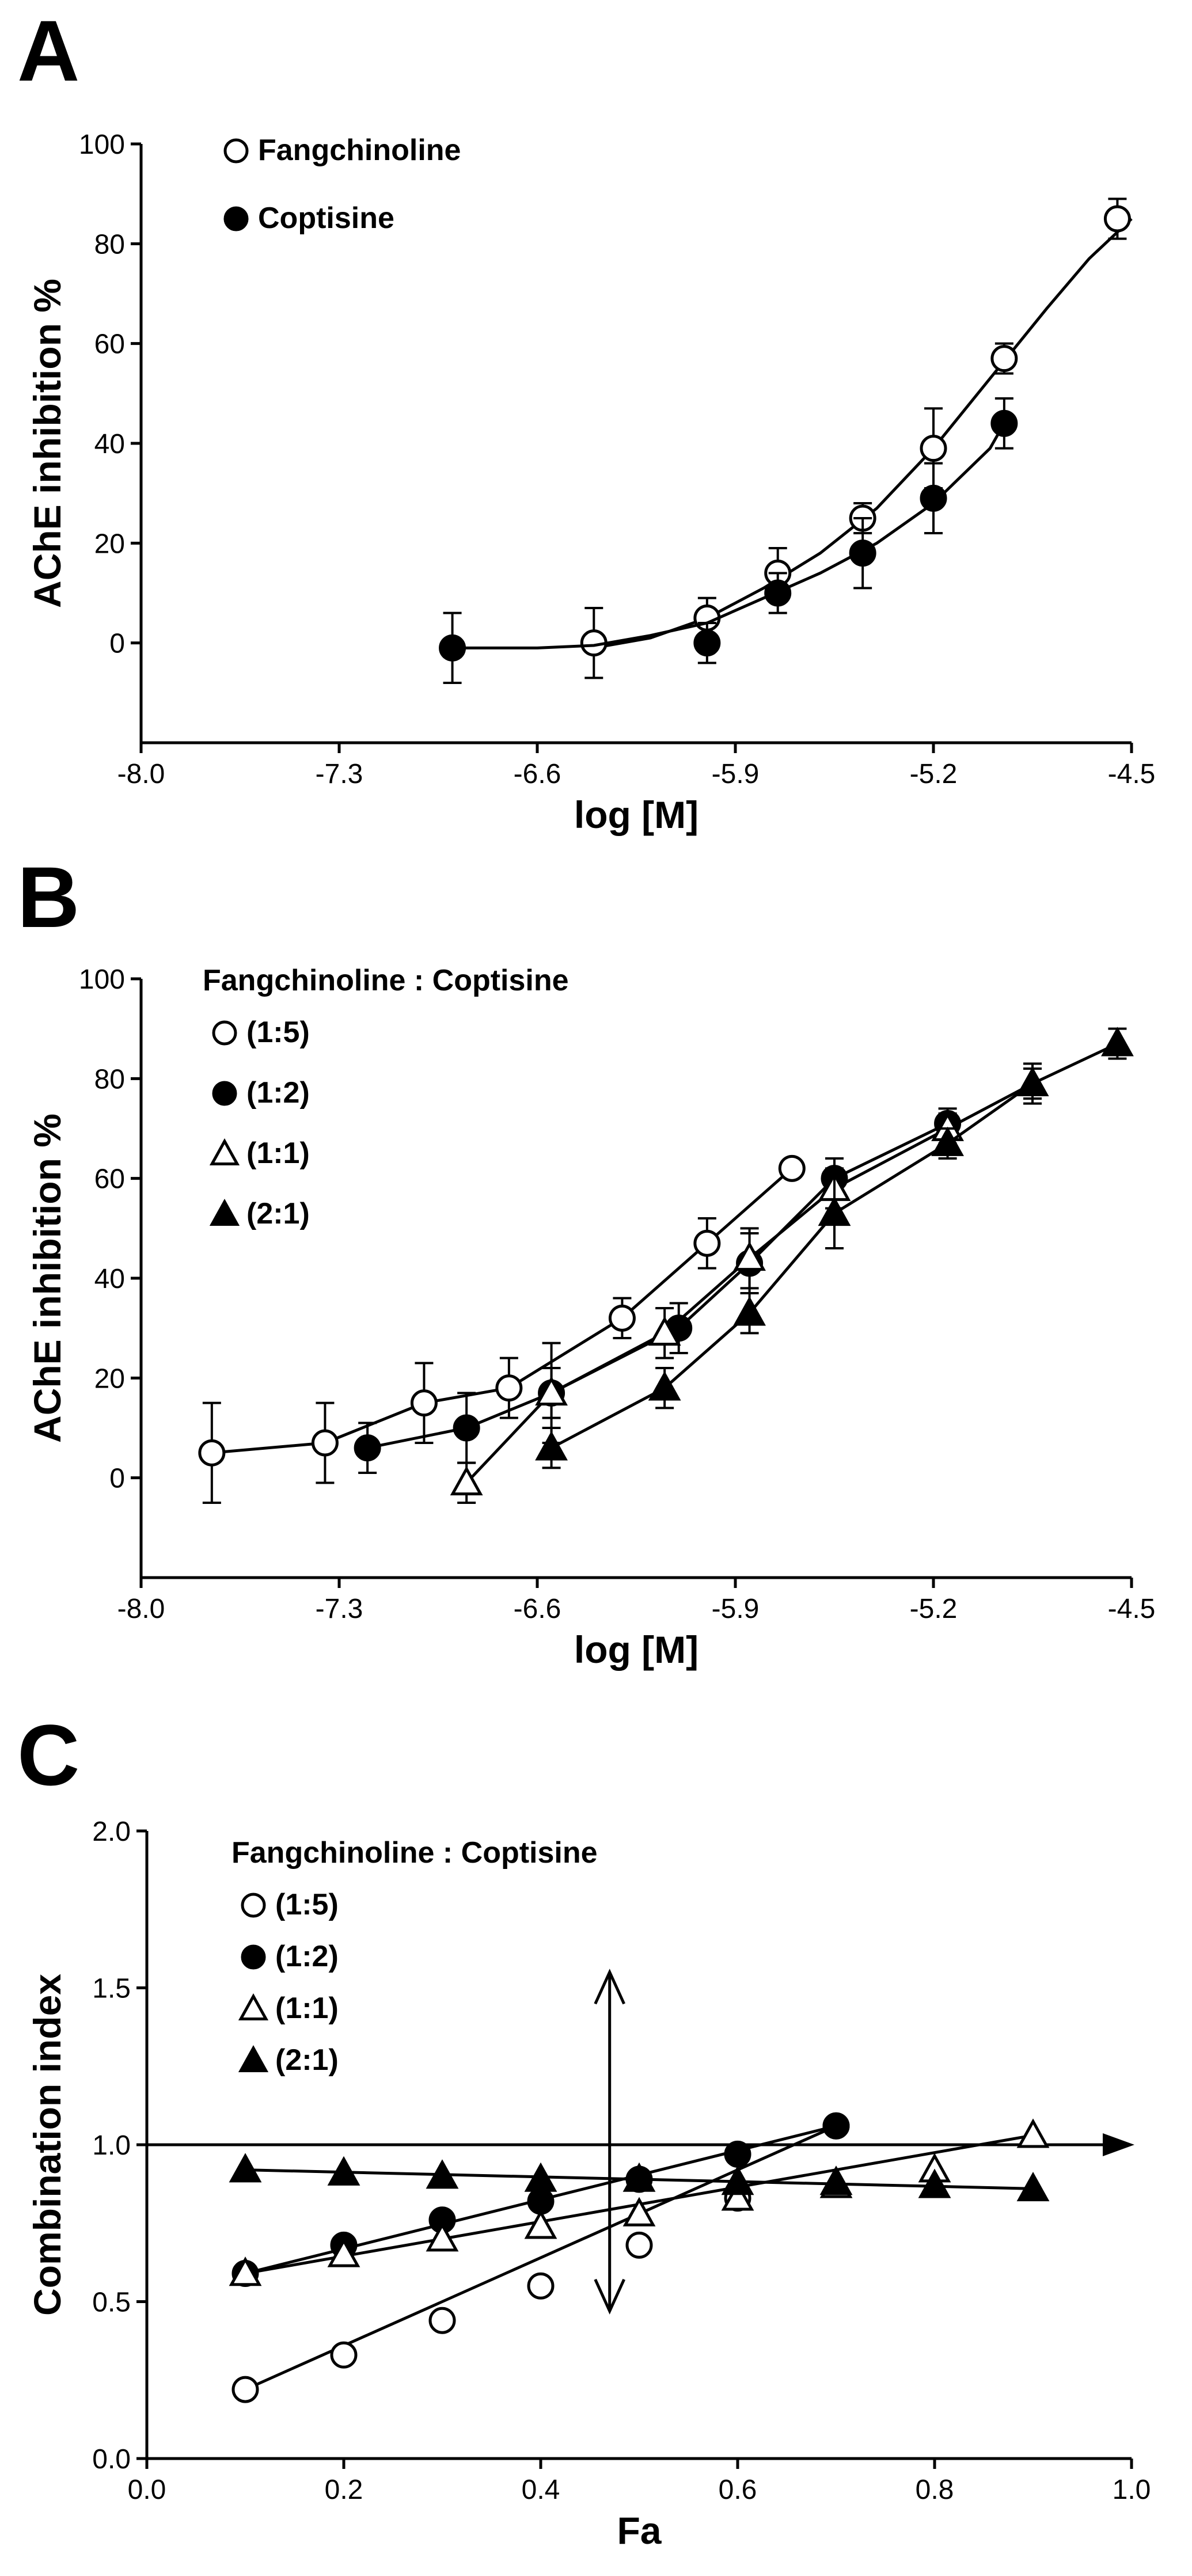  Describe the element at coordinates (109, 444) in the screenshot. I see `y-tick-label: 40` at that location.